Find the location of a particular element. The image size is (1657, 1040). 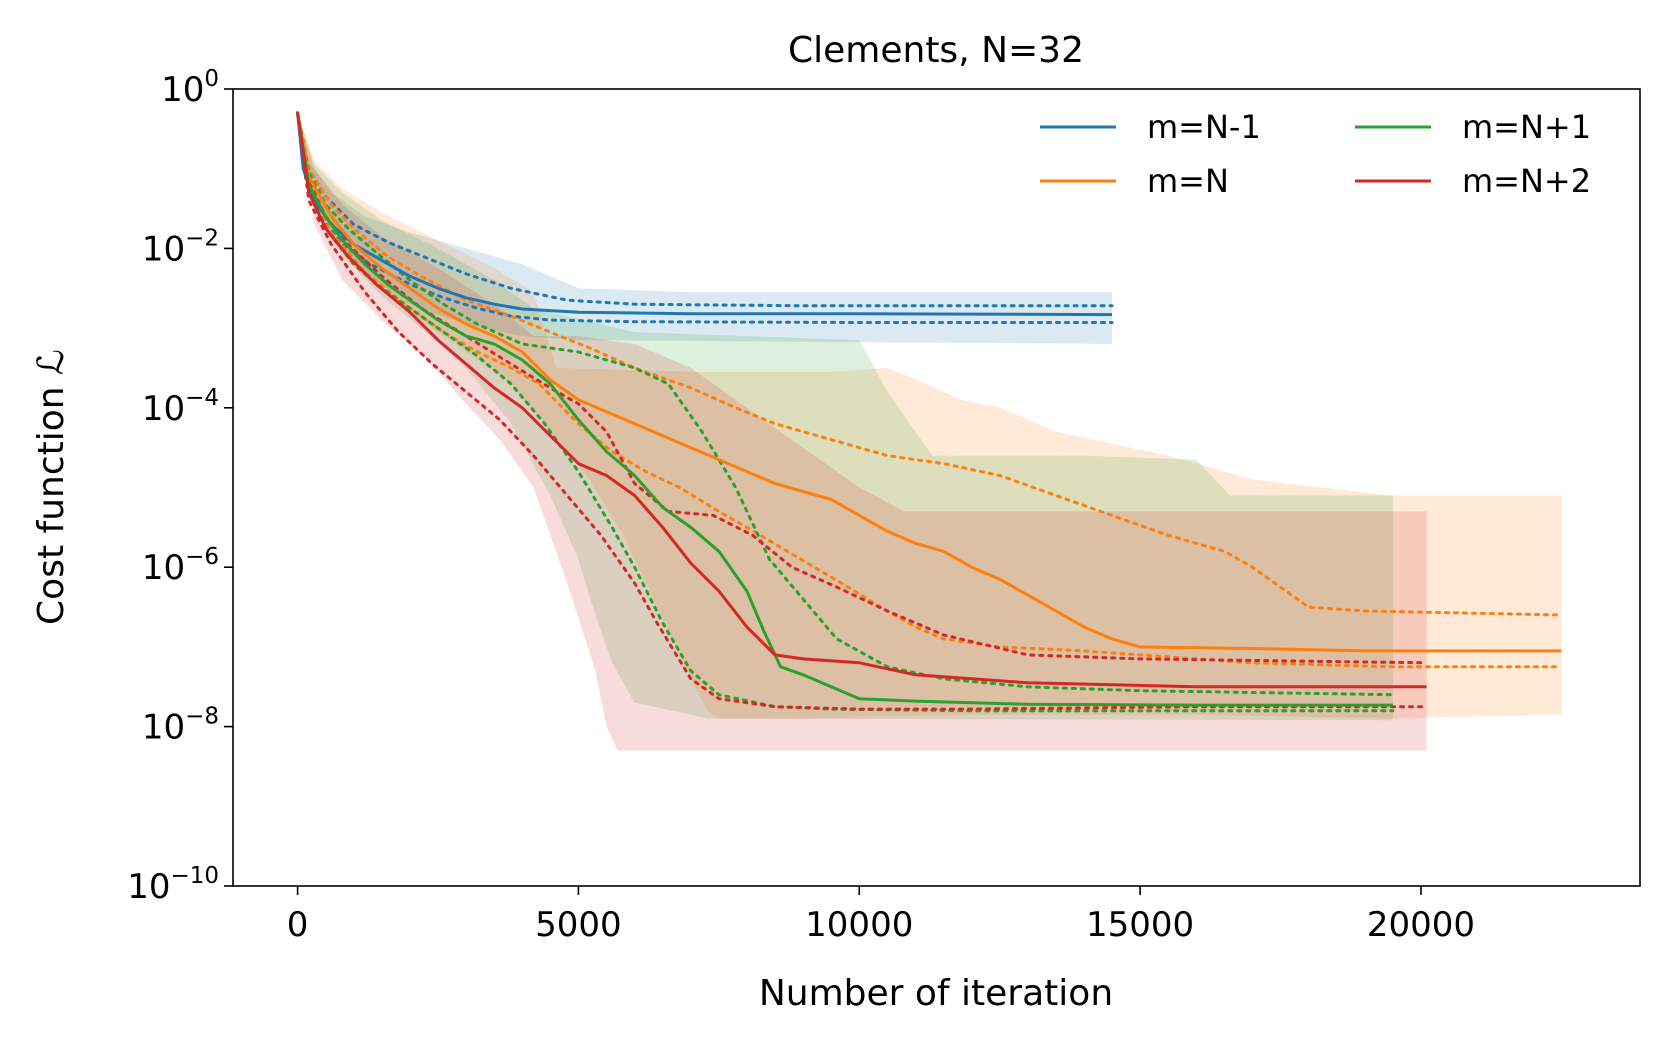

y-axis-title: Cost function ℒ is located at coordinates (51, 487).